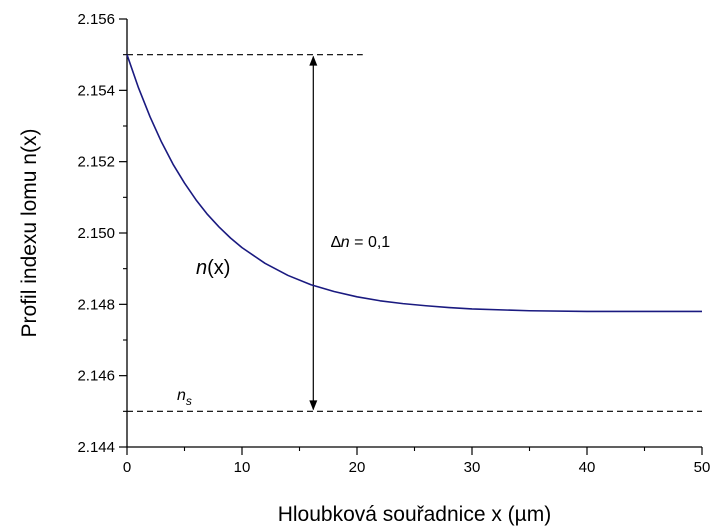 This screenshot has height=530, width=716. Describe the element at coordinates (313, 405) in the screenshot. I see `delta-arrow-head-down` at that location.